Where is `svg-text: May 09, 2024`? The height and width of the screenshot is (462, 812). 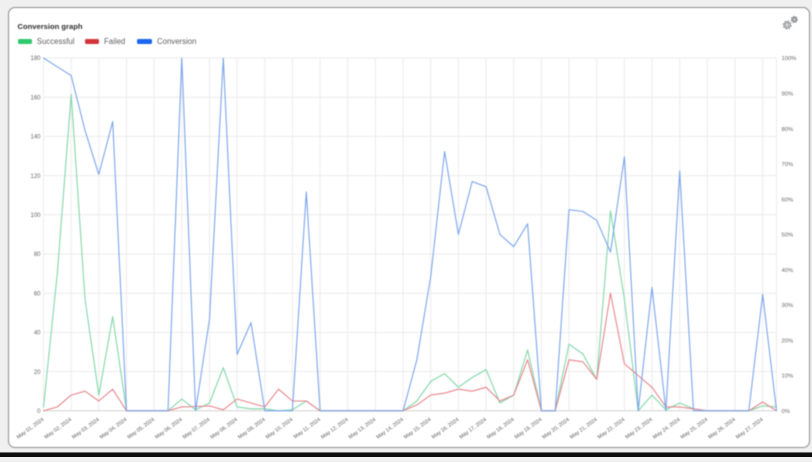
svg-text: May 09, 2024 is located at coordinates (252, 429).